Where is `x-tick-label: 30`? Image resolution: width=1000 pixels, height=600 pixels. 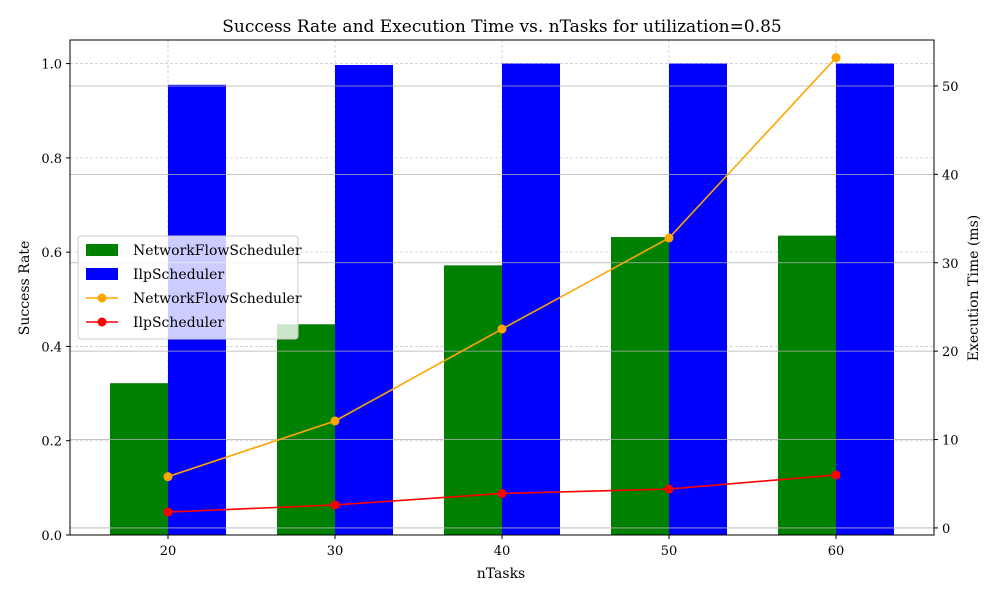
x-tick-label: 30 is located at coordinates (335, 551).